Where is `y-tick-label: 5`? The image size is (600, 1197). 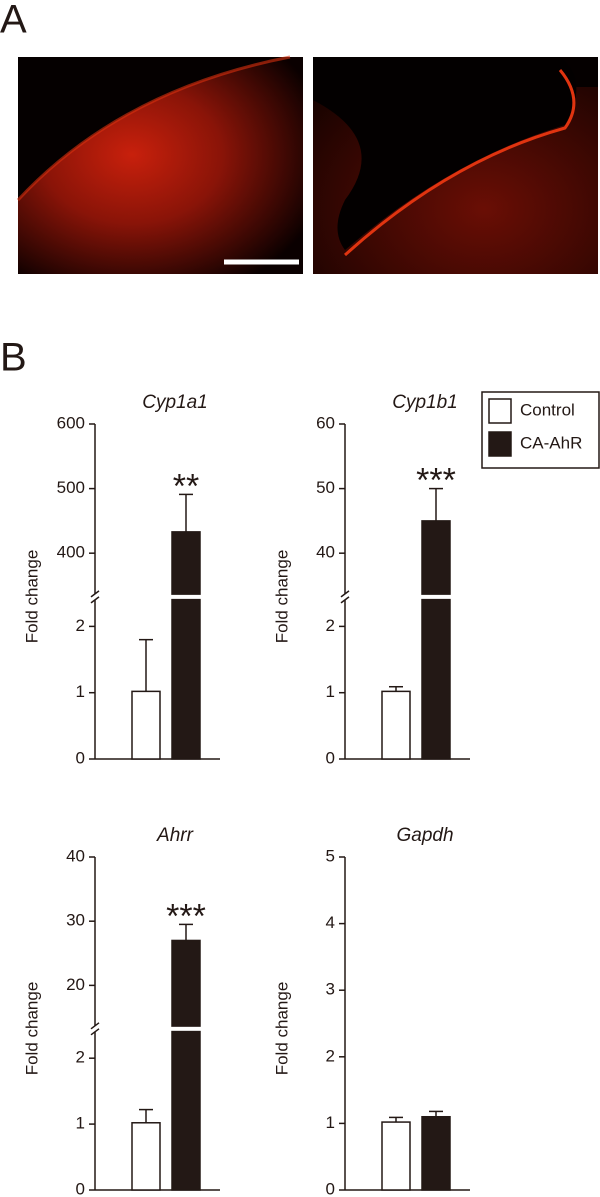 y-tick-label: 5 is located at coordinates (330, 855).